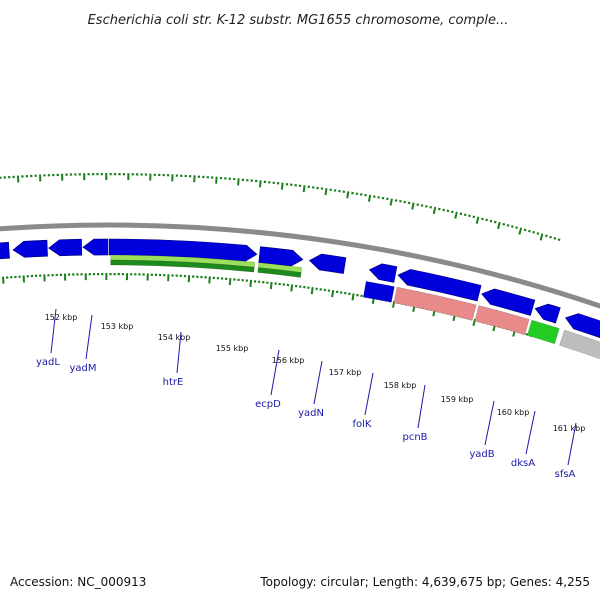 The width and height of the screenshot is (600, 600). What do you see at coordinates (288, 360) in the screenshot?
I see `scale-label: 156 kbp` at bounding box center [288, 360].